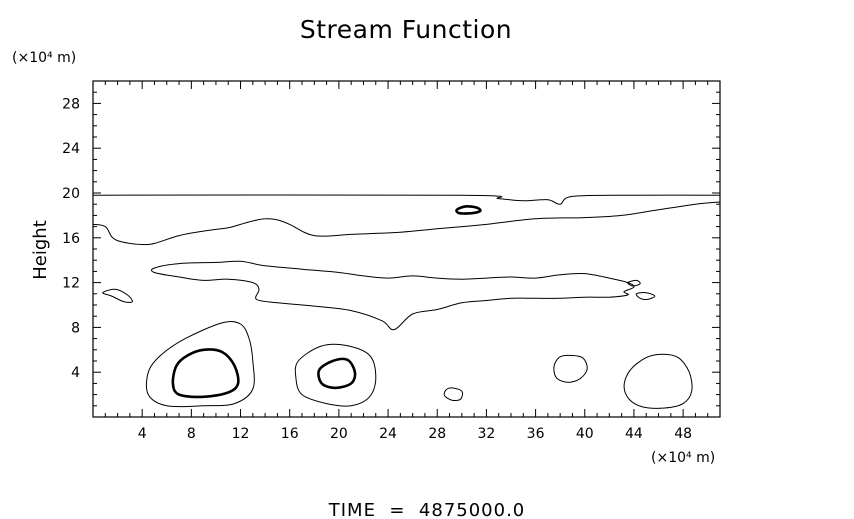 The width and height of the screenshot is (854, 519). What do you see at coordinates (536, 434) in the screenshot?
I see `x-tick-label: 36` at bounding box center [536, 434].